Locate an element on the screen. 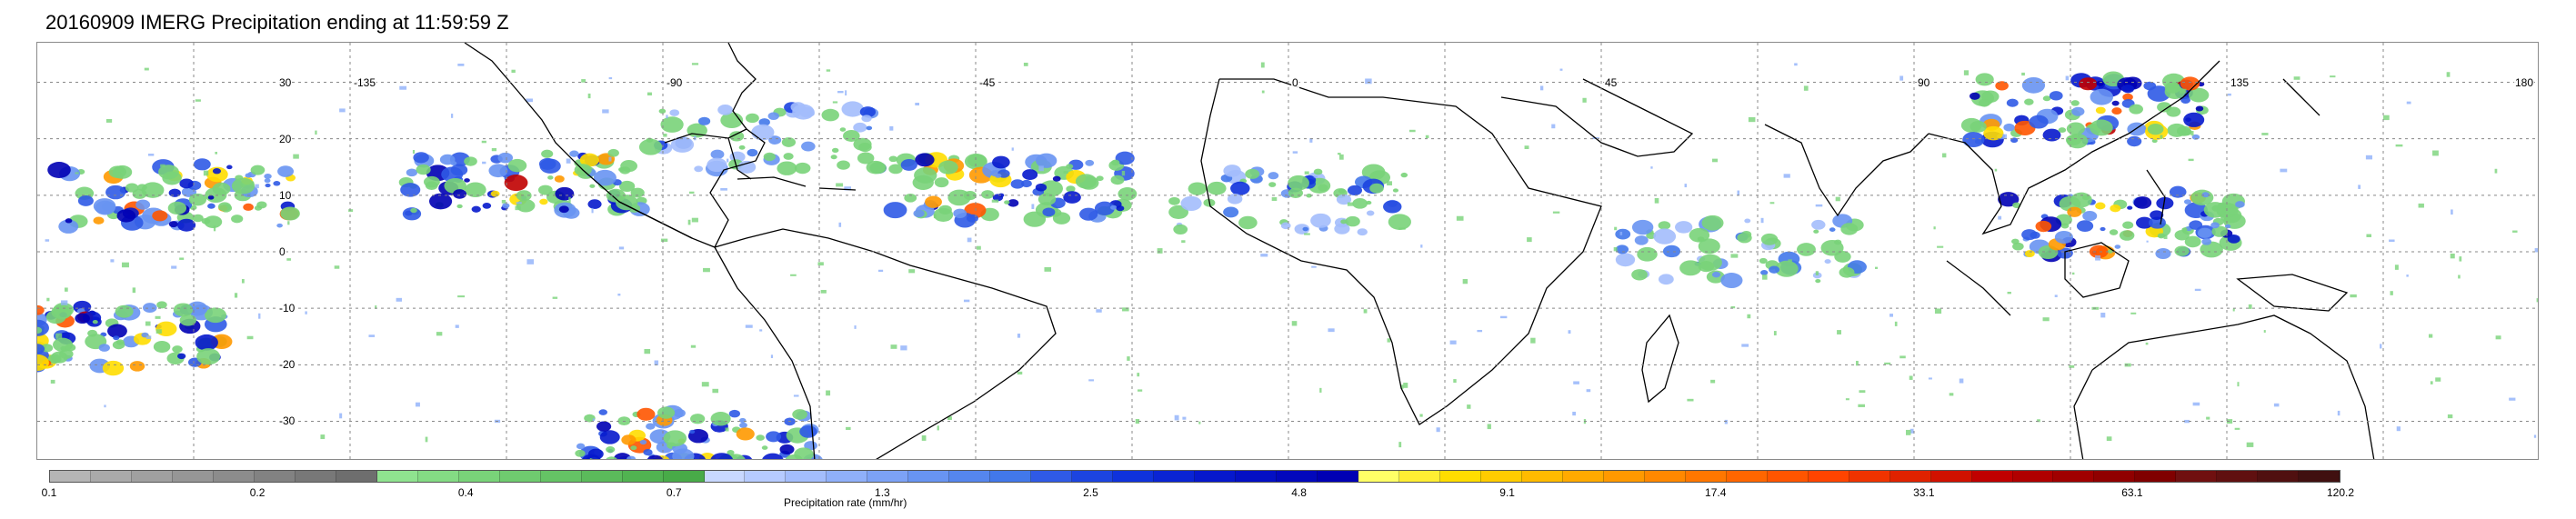 The image size is (2576, 519). lat-label: 20 is located at coordinates (286, 138).